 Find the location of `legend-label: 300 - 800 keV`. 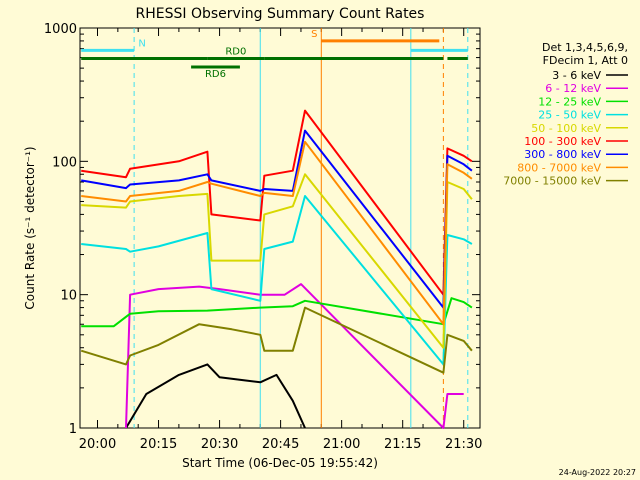

legend-label: 300 - 800 keV is located at coordinates (562, 154).